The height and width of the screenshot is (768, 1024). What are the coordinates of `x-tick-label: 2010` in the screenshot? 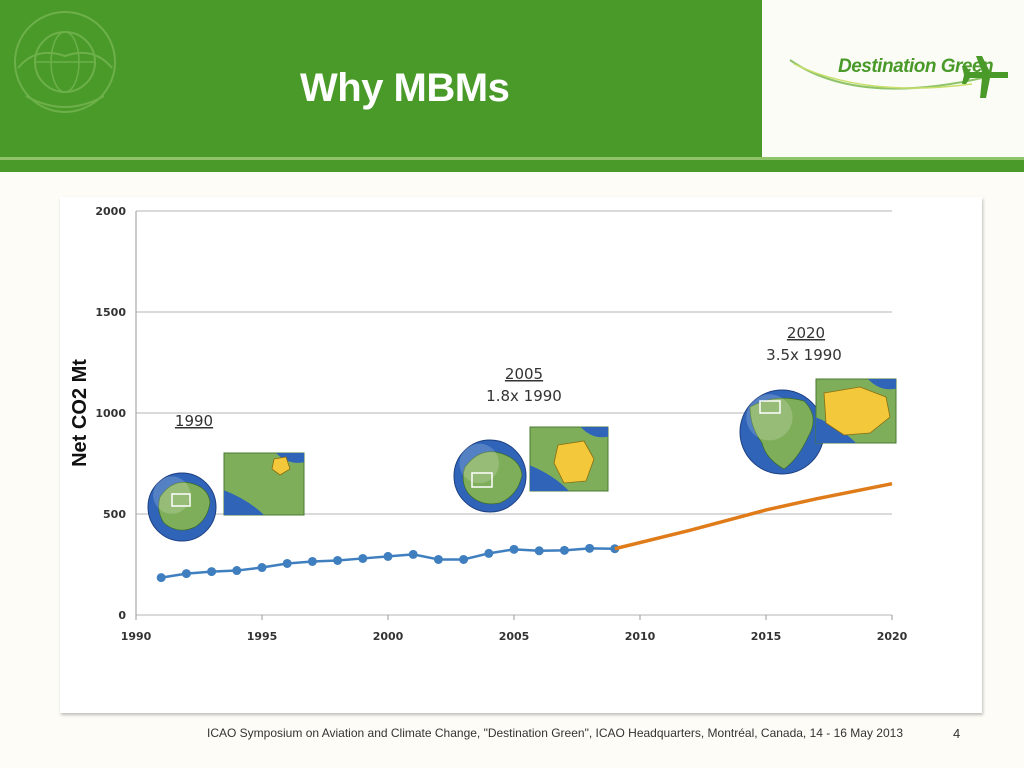 It's located at (640, 636).